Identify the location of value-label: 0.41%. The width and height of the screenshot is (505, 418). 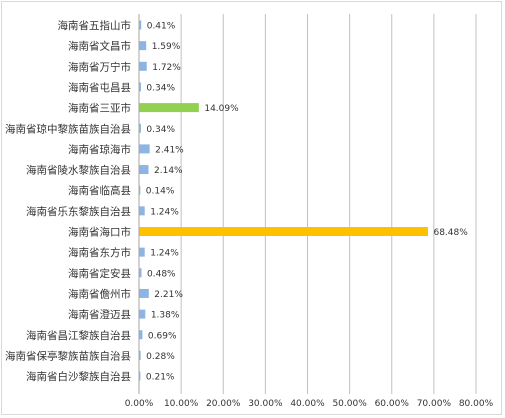
(161, 27).